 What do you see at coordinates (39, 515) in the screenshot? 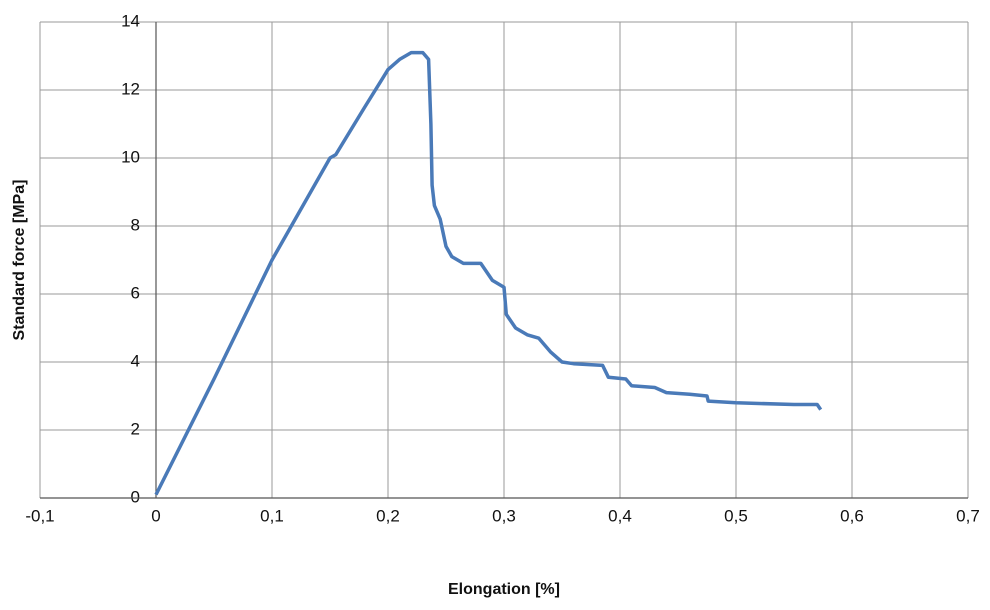
I see `x-tick-label: -0,1` at bounding box center [39, 515].